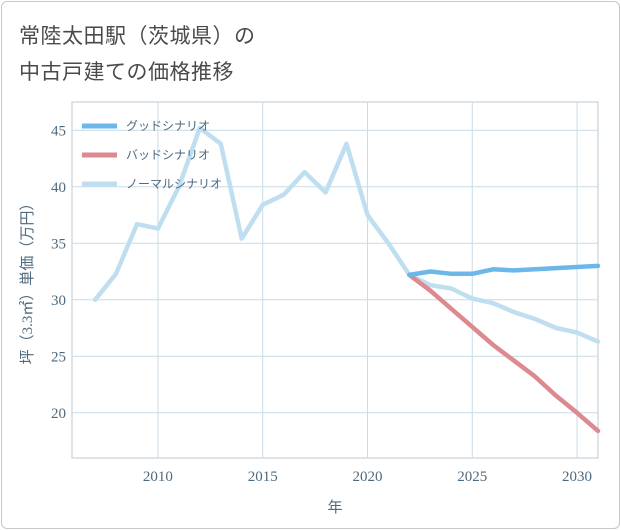 Image resolution: width=621 pixels, height=530 pixels. Describe the element at coordinates (58, 131) in the screenshot. I see `y-tick-label-45: 45` at that location.